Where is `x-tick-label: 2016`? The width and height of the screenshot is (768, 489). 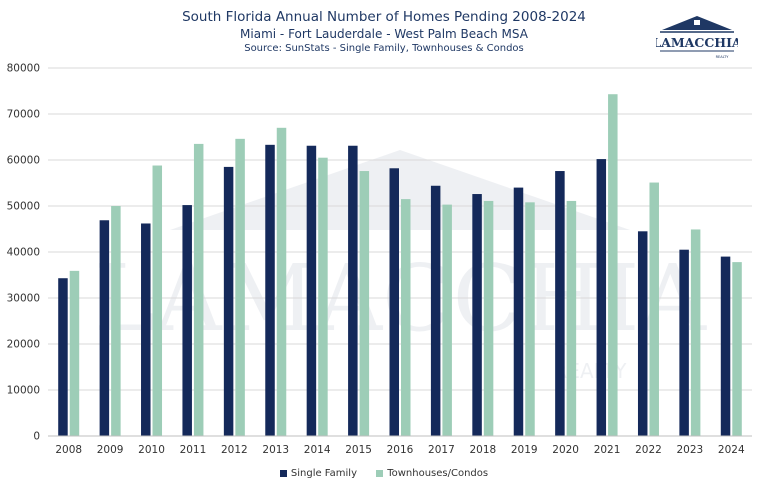 x-tick-label: 2016 is located at coordinates (400, 450).